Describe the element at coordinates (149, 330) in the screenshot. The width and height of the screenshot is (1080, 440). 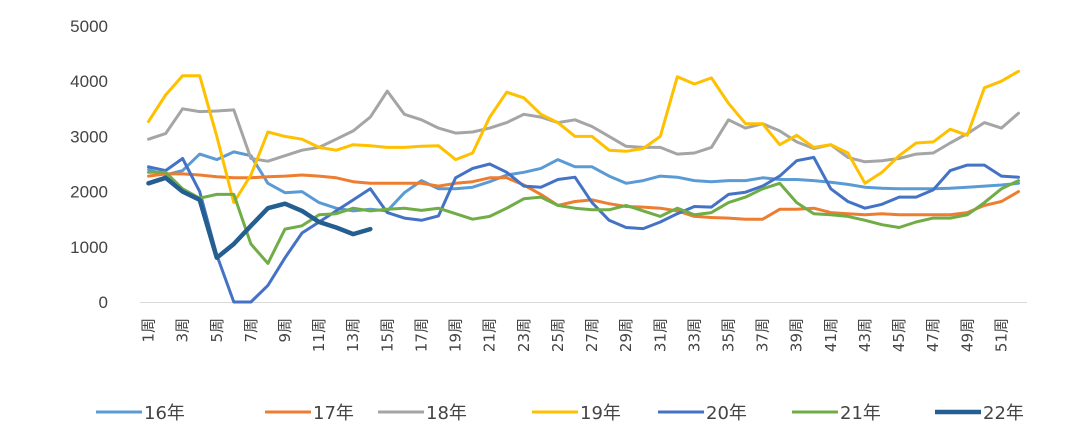
I see `x-tick-label: 1周` at that location.